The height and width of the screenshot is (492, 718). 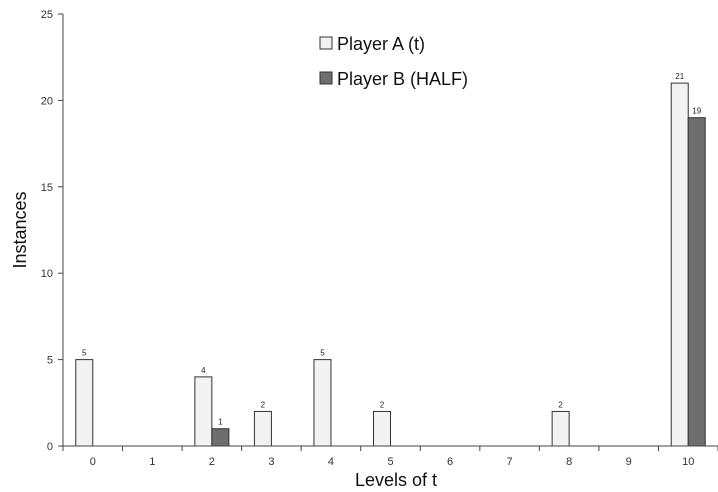 What do you see at coordinates (629, 462) in the screenshot?
I see `x-tick-label: 9` at bounding box center [629, 462].